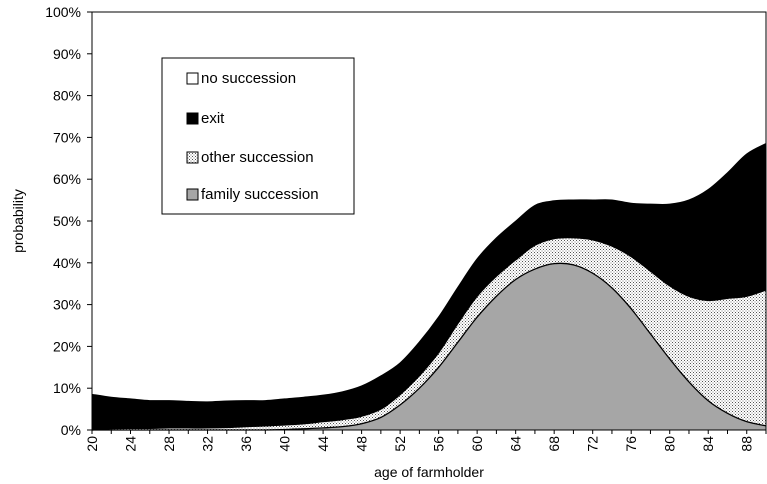 The height and width of the screenshot is (484, 767). I want to click on legend-label-no-succession: no succession, so click(248, 78).